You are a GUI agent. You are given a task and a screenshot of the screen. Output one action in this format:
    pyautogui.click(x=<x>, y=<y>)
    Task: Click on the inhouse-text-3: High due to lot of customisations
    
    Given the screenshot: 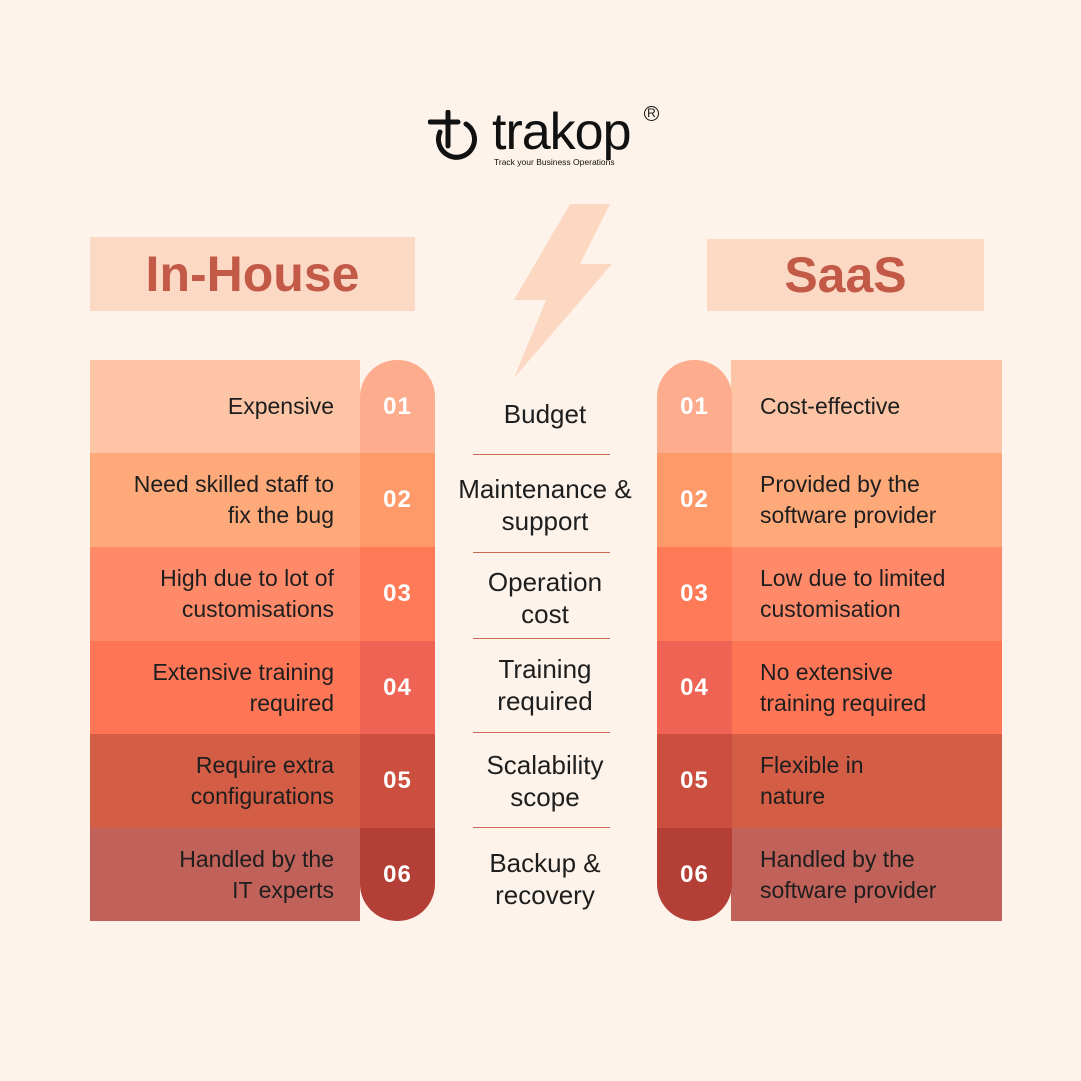 What is the action you would take?
    pyautogui.click(x=247, y=593)
    